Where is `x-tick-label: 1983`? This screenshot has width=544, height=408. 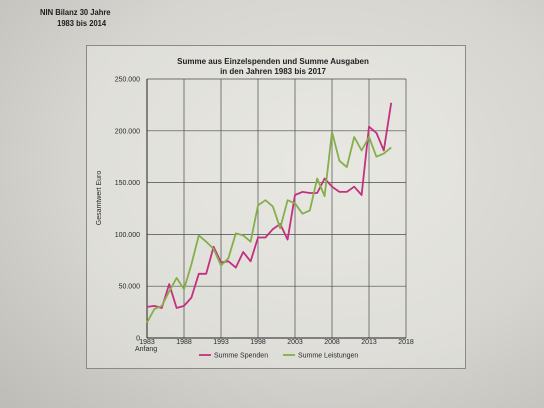
x-tick-label: 1983 is located at coordinates (147, 342).